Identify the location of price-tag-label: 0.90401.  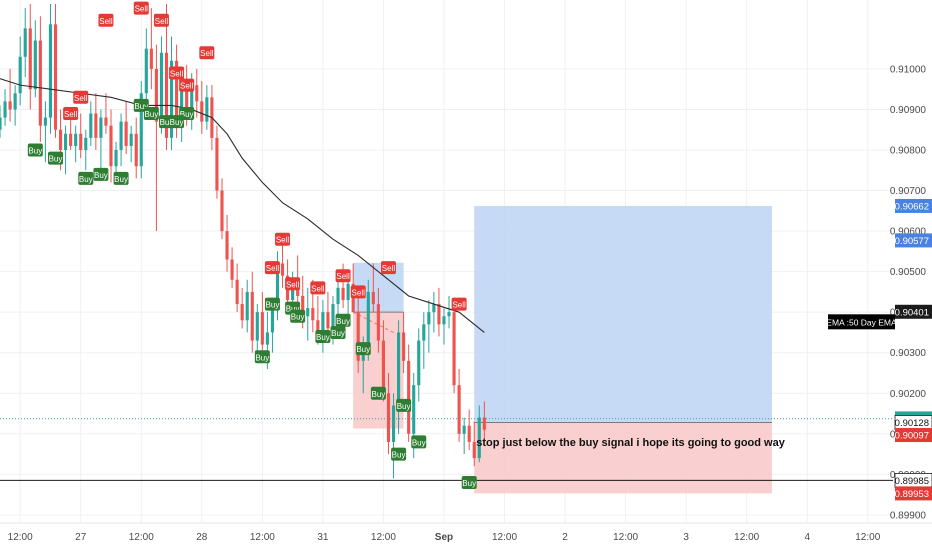
(912, 312).